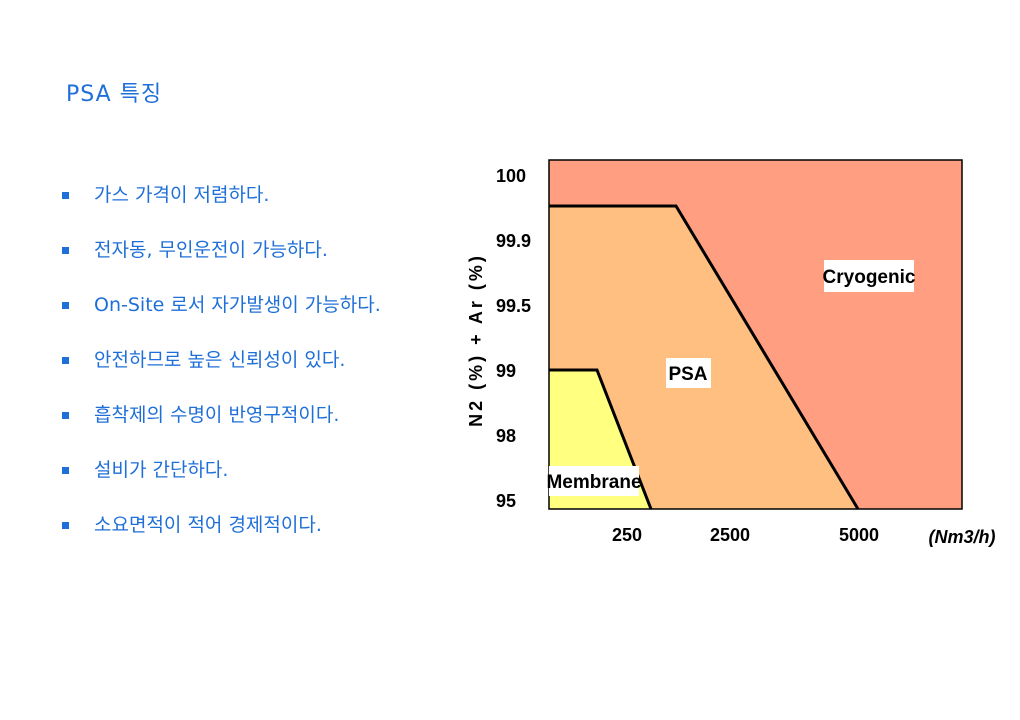  What do you see at coordinates (161, 470) in the screenshot?
I see `list-item-text: 설비가 간단하다.` at bounding box center [161, 470].